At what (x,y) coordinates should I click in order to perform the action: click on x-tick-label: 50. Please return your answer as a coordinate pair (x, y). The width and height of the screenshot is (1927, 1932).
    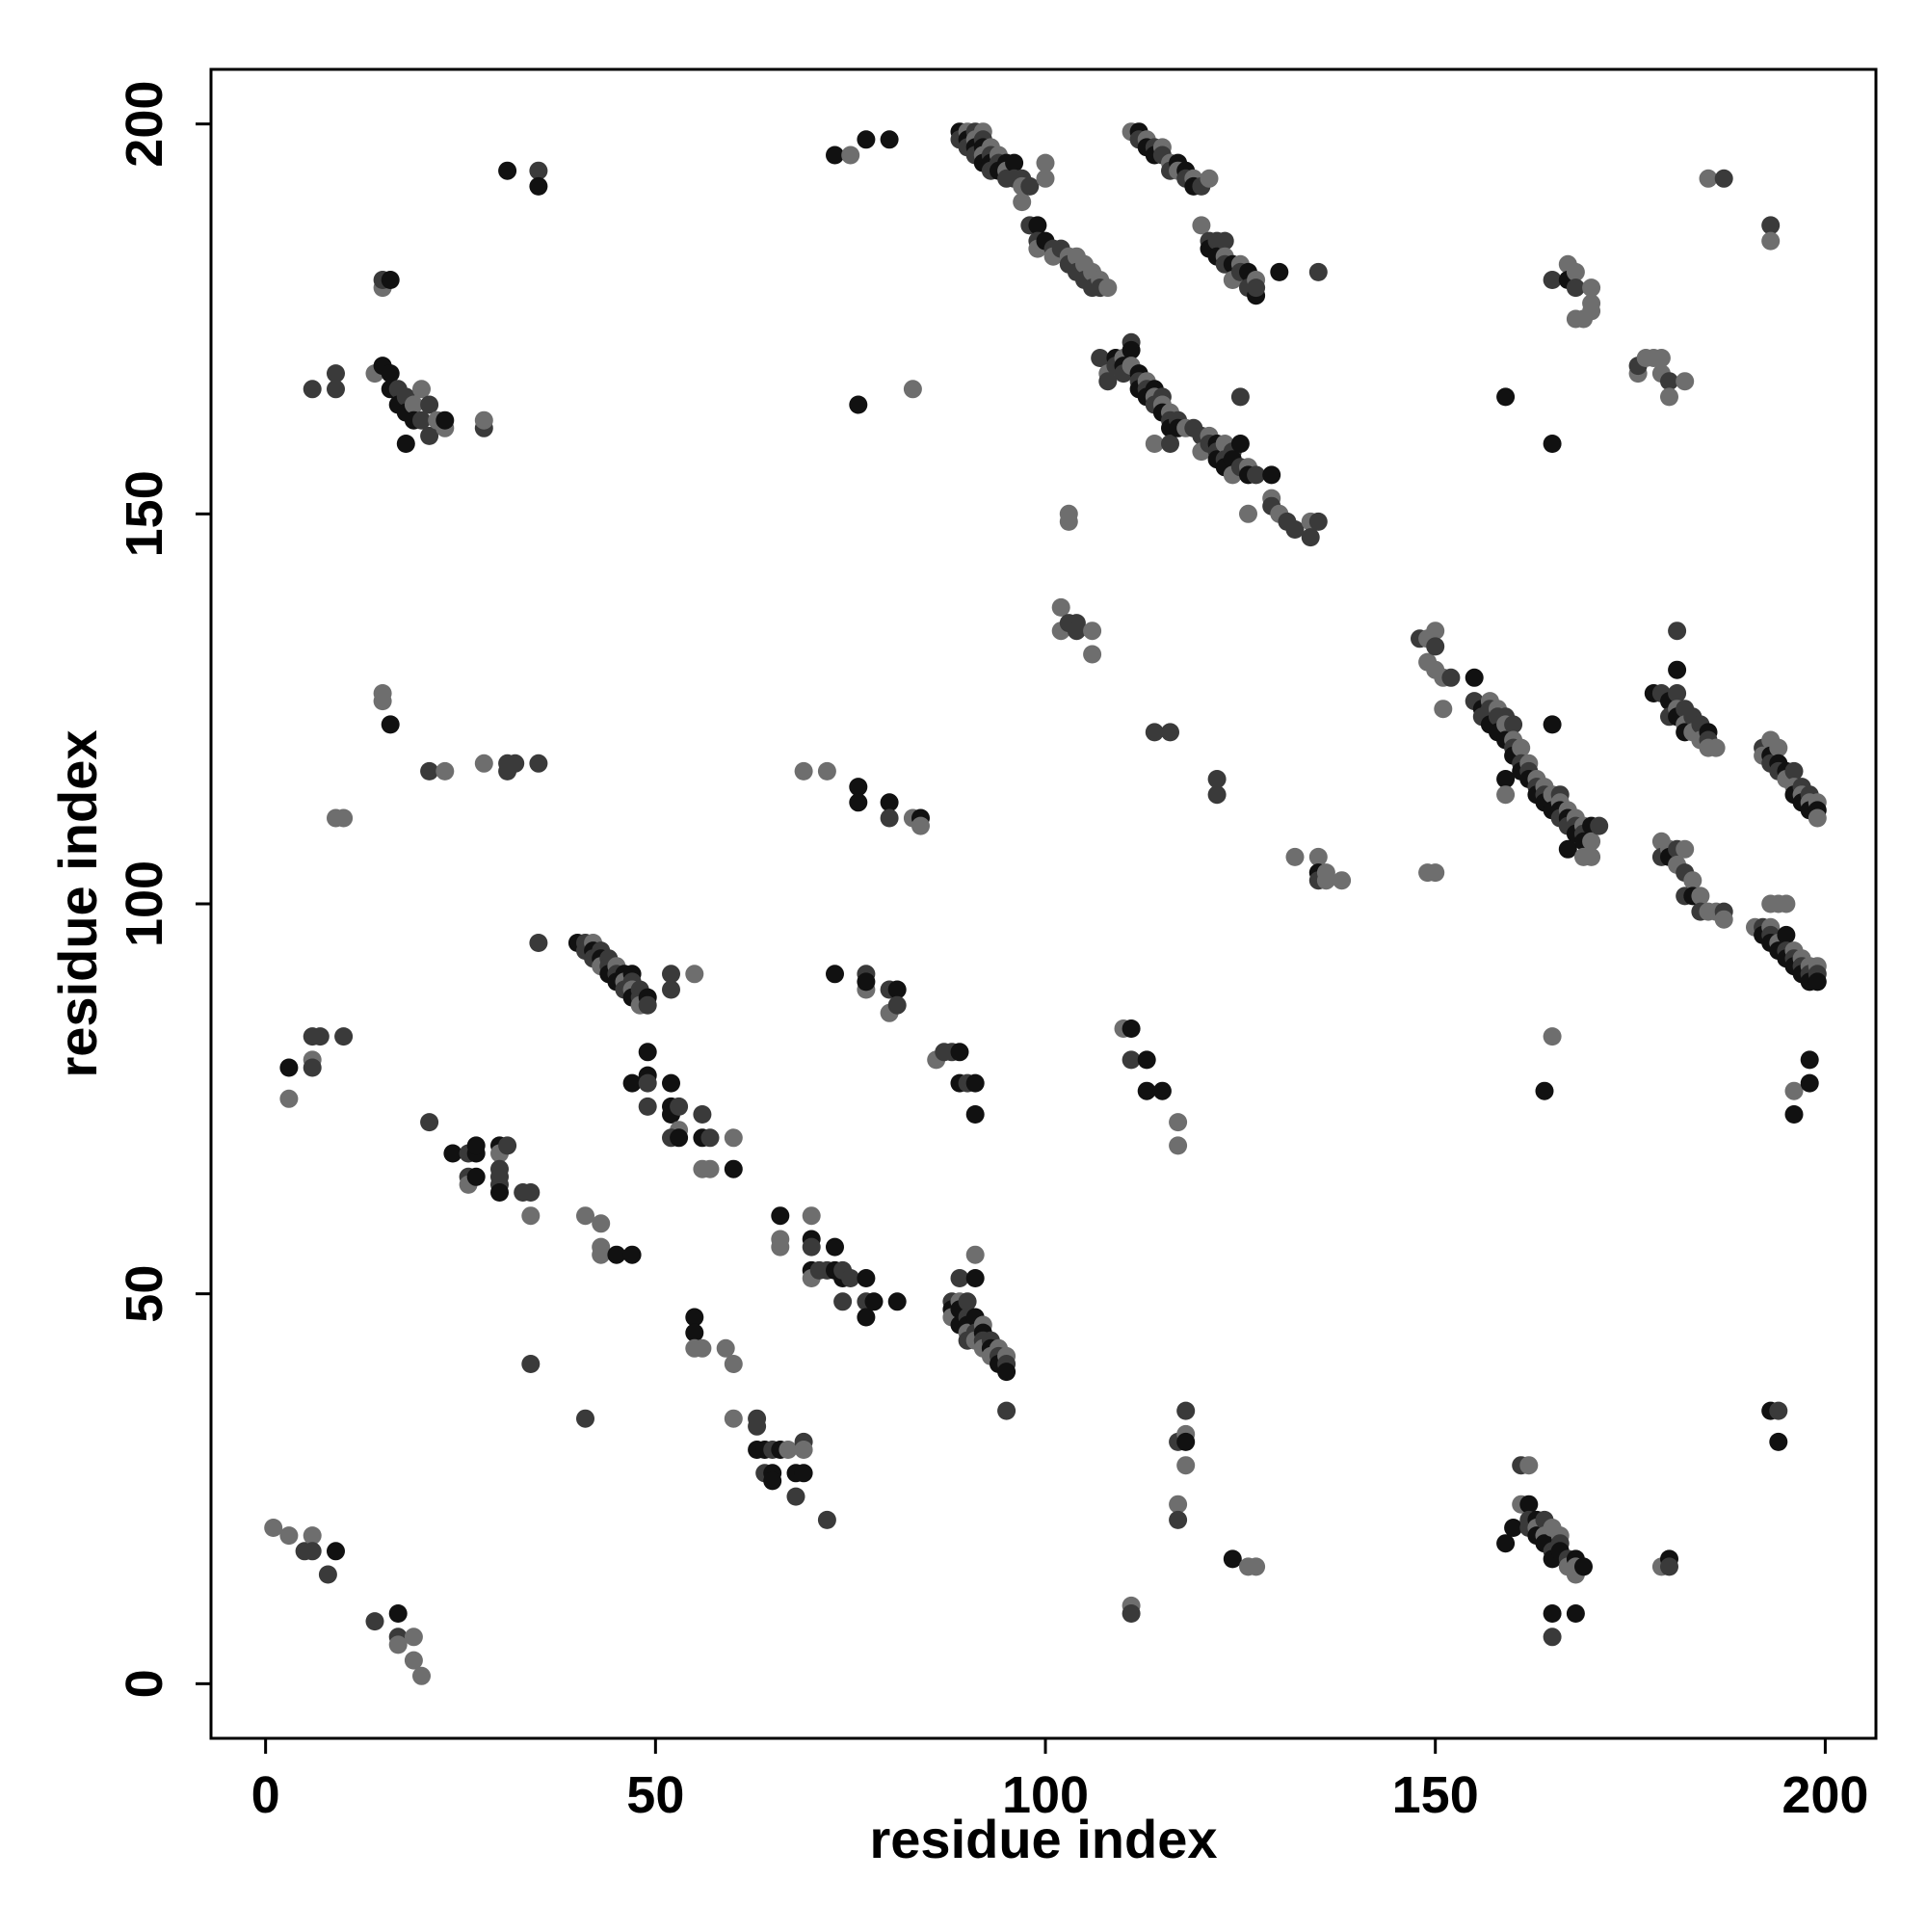
    Looking at the image, I should click on (655, 1795).